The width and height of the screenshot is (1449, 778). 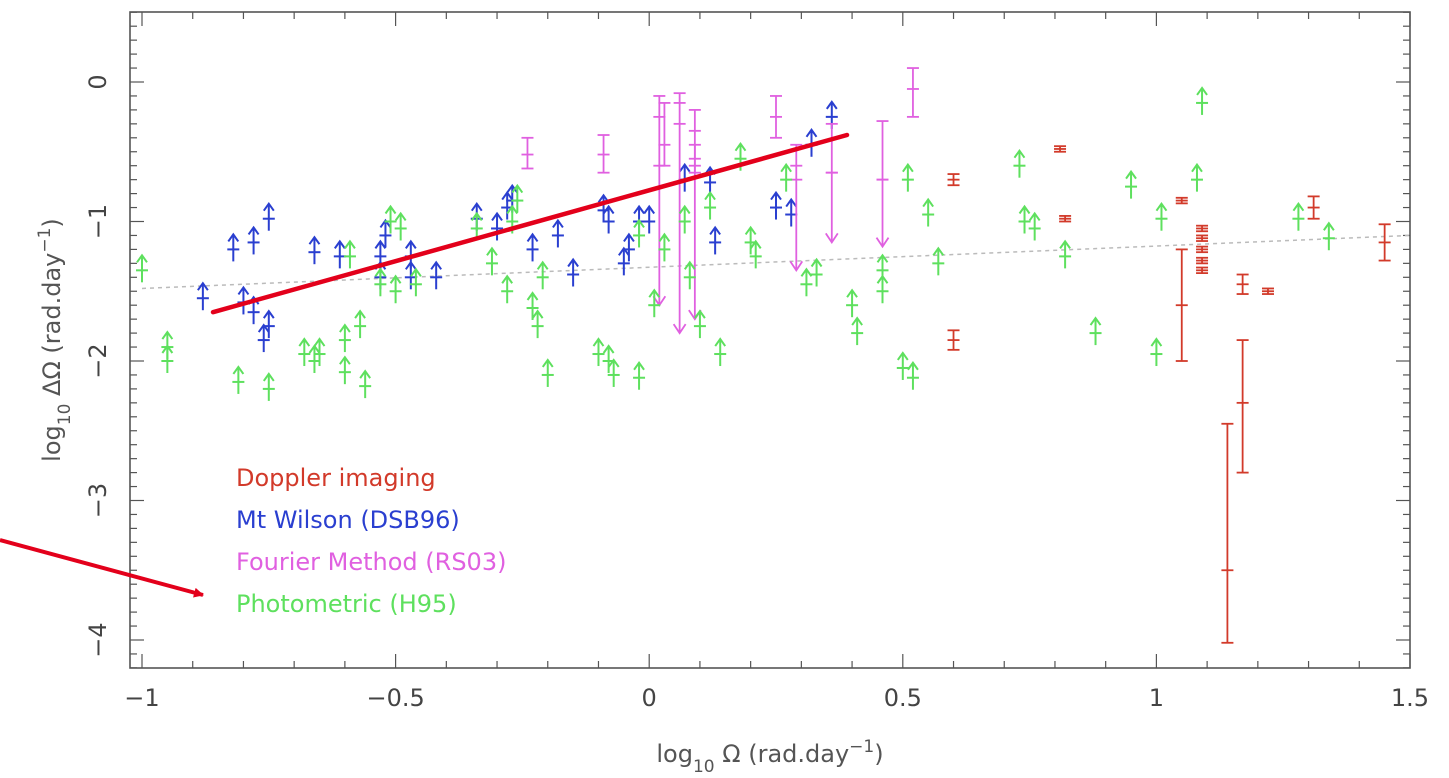 What do you see at coordinates (98, 365) in the screenshot?
I see `y-tick-labels: 0 −1 −2 −3 −4` at bounding box center [98, 365].